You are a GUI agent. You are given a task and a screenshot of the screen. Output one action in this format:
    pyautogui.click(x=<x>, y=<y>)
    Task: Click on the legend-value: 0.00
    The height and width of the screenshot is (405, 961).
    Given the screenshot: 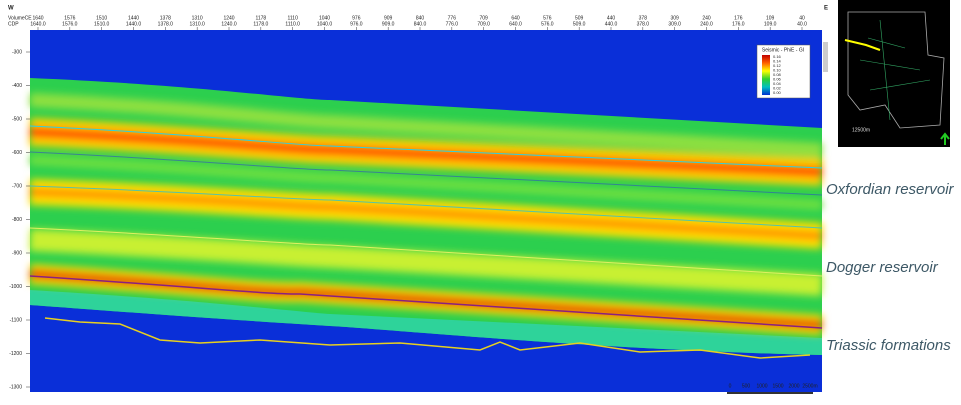 What is the action you would take?
    pyautogui.click(x=777, y=92)
    